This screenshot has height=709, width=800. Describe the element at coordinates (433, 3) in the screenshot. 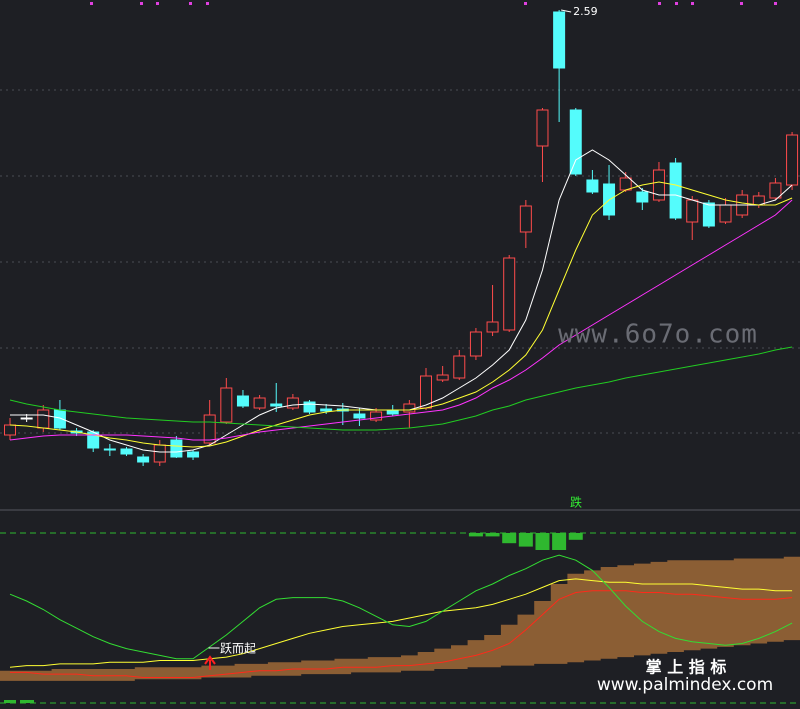

I see `top-markers` at that location.